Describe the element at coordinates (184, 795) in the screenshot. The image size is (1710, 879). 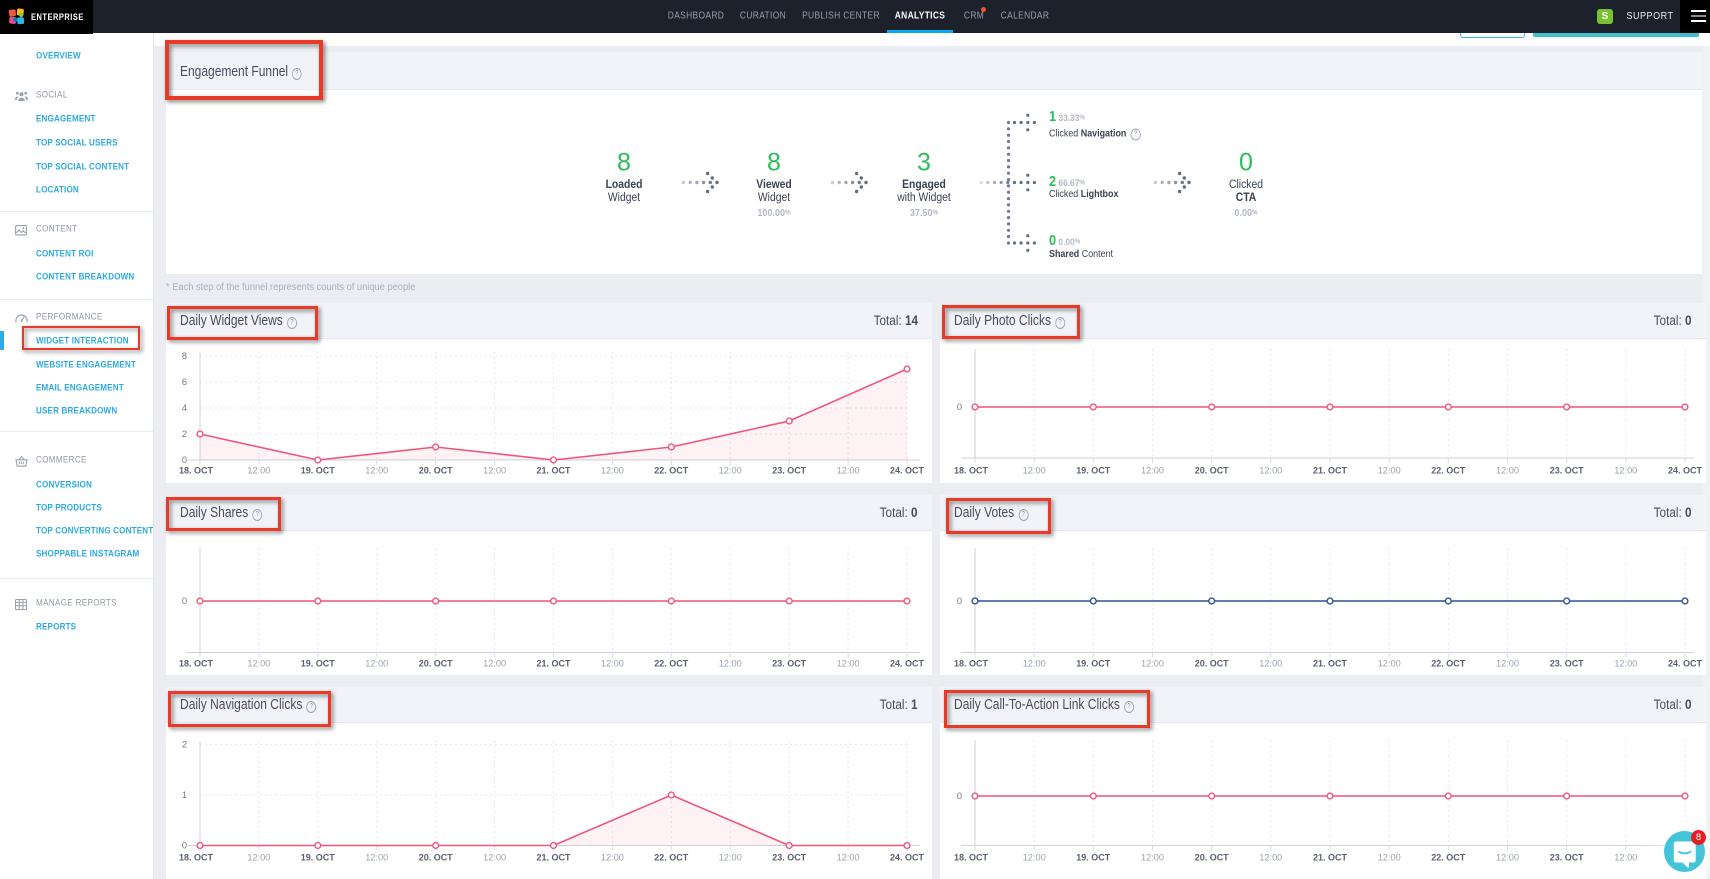
I see `svg-text: 1` at that location.